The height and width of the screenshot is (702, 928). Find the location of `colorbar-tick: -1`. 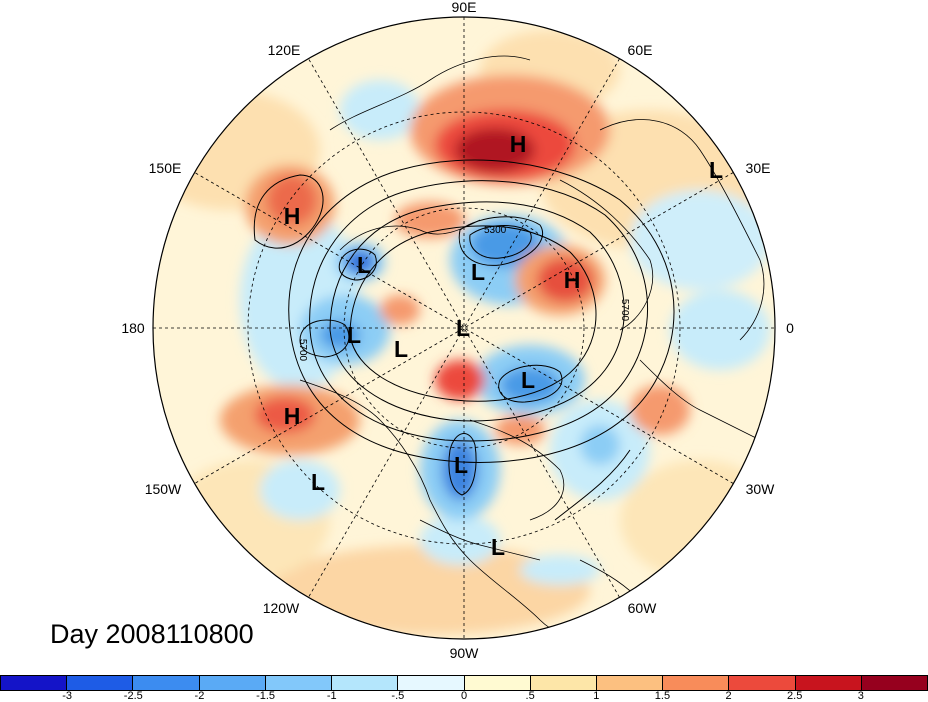

colorbar-tick: -1 is located at coordinates (331, 696).